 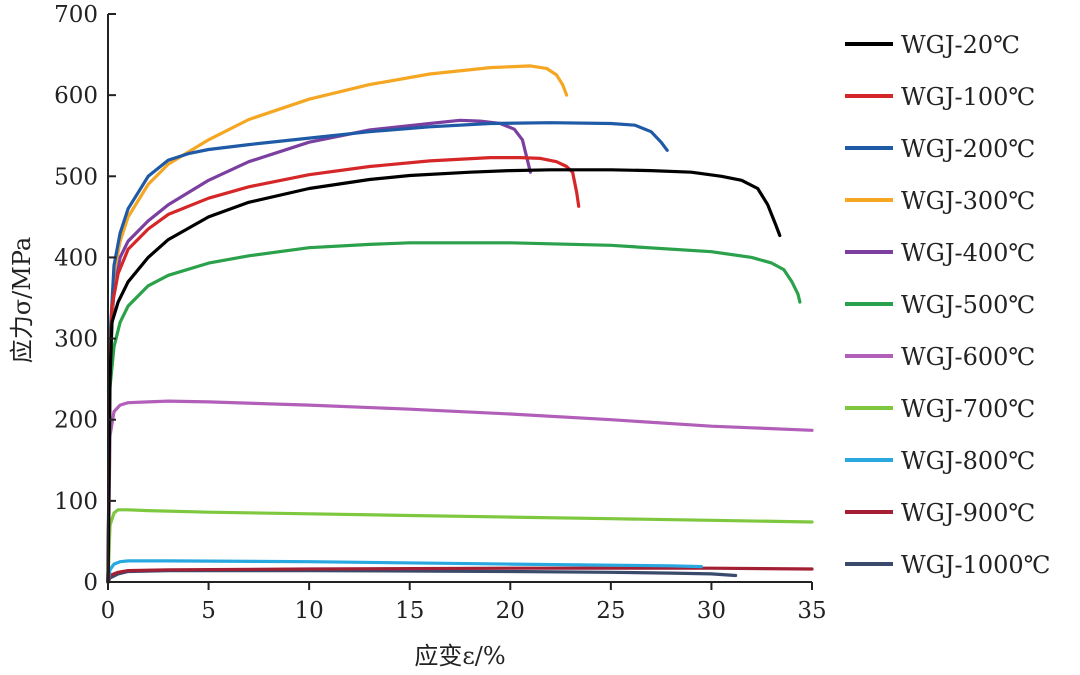 I want to click on y-axis-title: 应力σ/MPa, so click(x=22, y=300).